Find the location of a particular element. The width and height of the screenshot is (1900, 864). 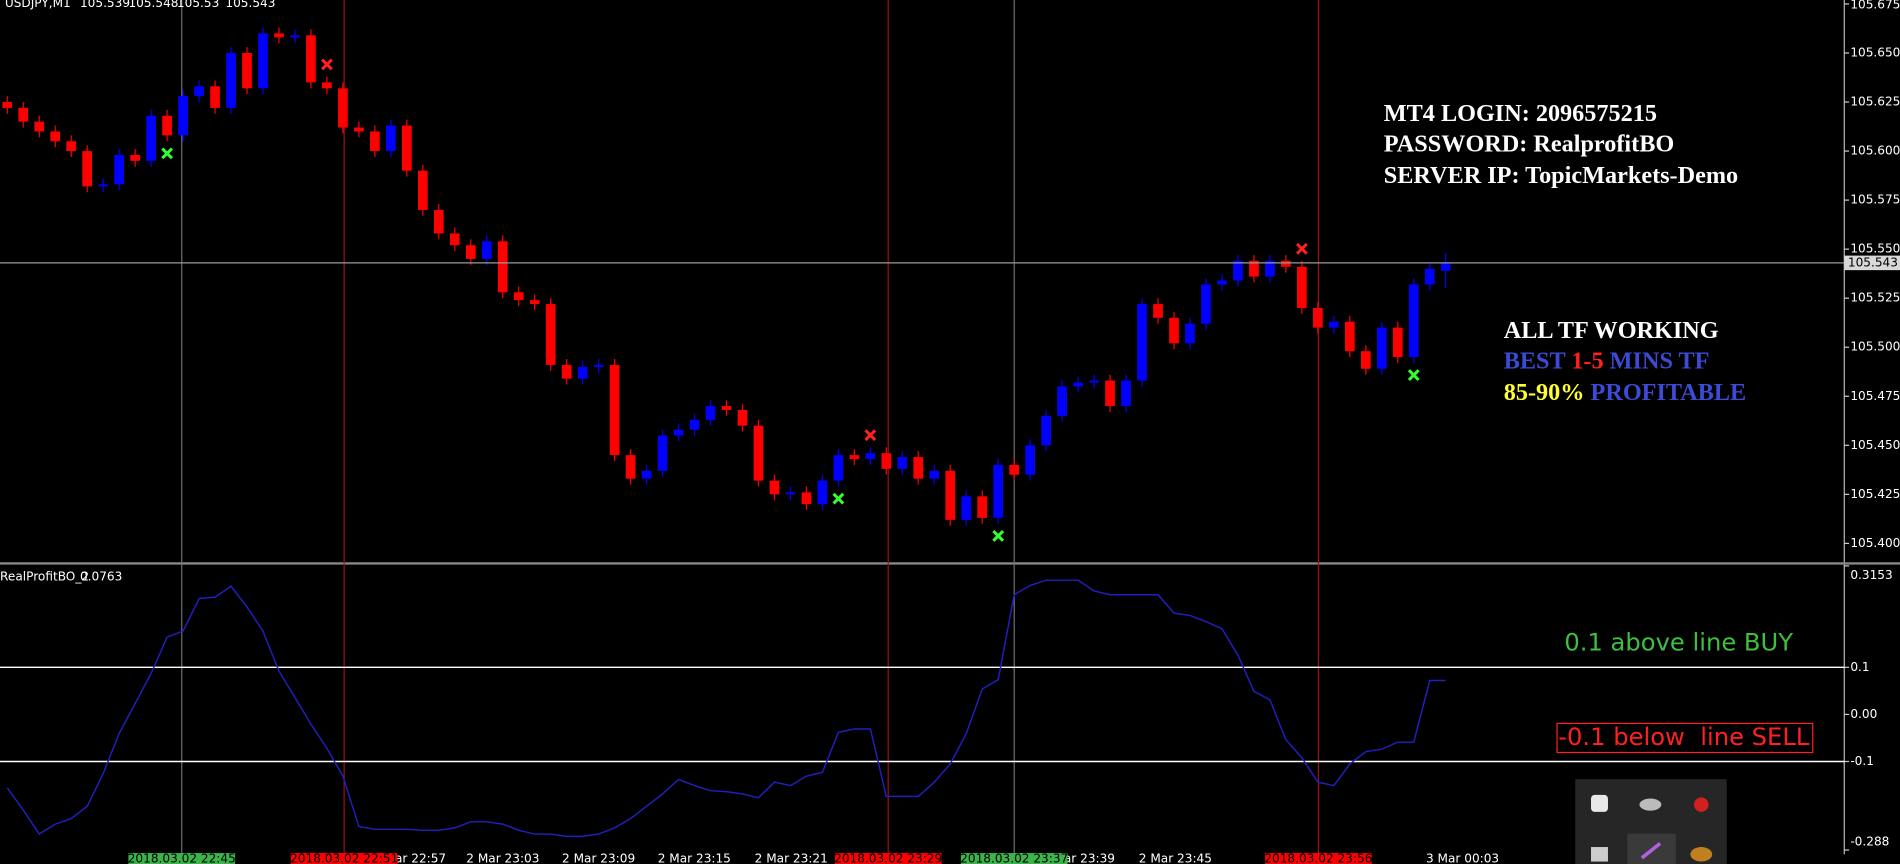

annotation-part: PASSWORD: RealprofitBO is located at coordinates (1529, 143).